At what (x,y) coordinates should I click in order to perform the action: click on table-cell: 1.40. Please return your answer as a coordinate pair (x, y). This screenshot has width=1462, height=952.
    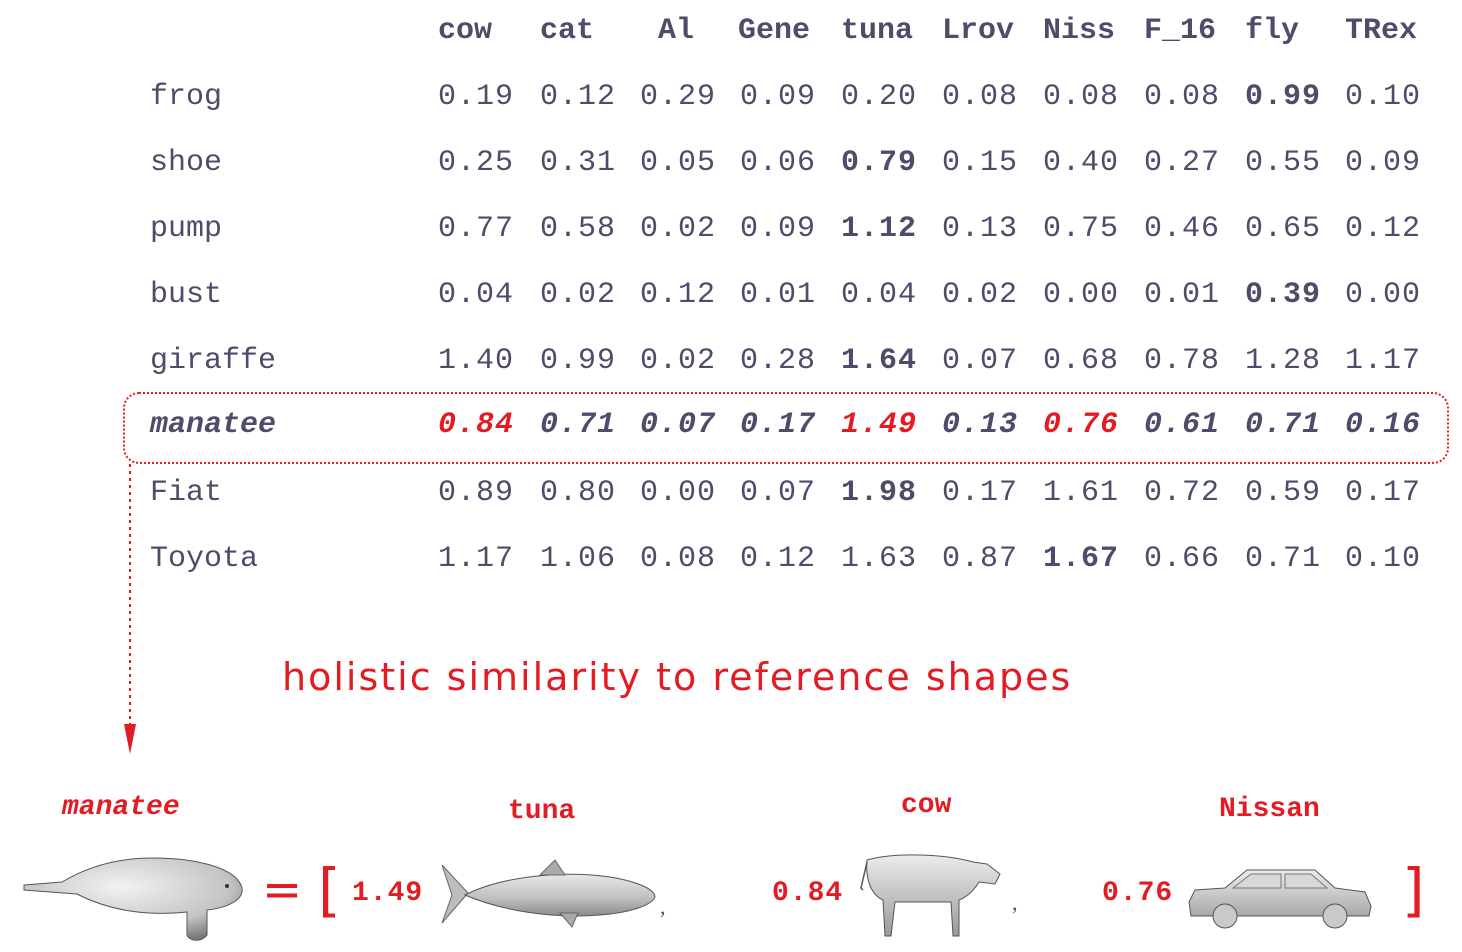
    Looking at the image, I should click on (476, 361).